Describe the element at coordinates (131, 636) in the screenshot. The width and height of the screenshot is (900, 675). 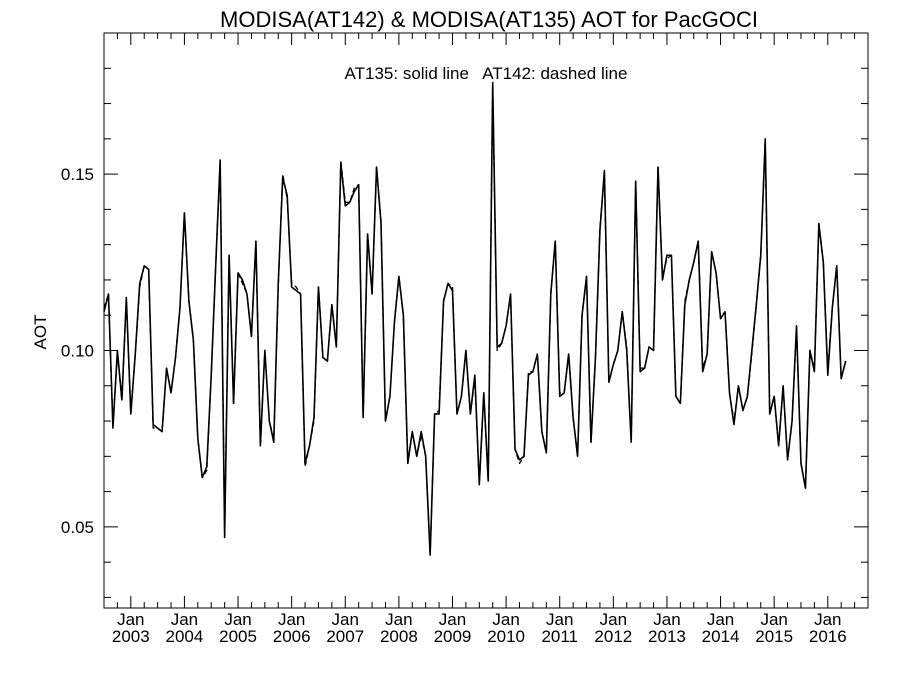
I see `x-tick-label-year: 2003` at that location.